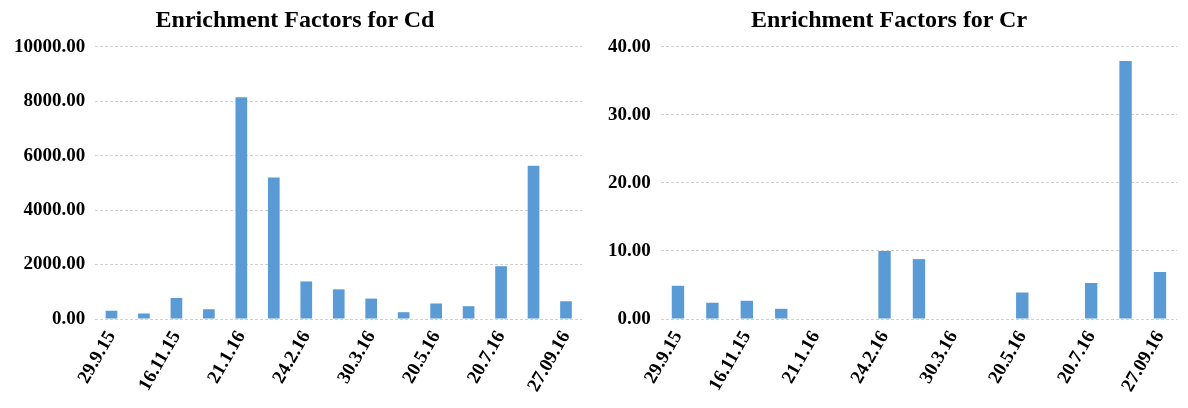 Image resolution: width=1188 pixels, height=408 pixels. I want to click on y-tick-label: 10.00, so click(629, 249).